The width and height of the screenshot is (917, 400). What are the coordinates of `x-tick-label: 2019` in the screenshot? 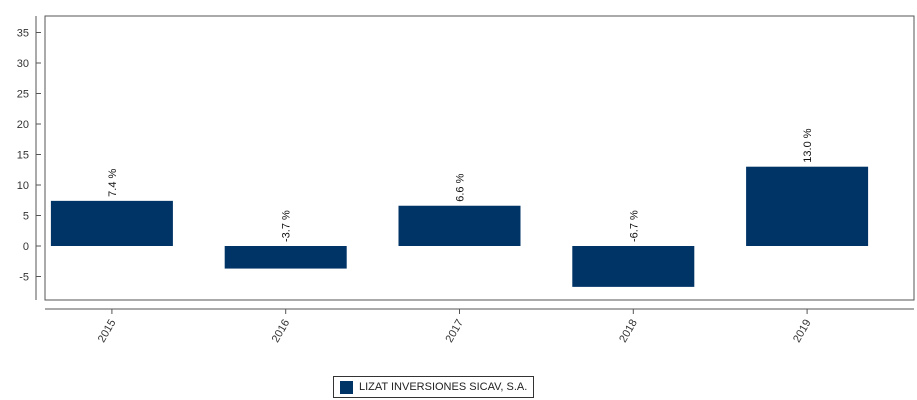 It's located at (802, 331).